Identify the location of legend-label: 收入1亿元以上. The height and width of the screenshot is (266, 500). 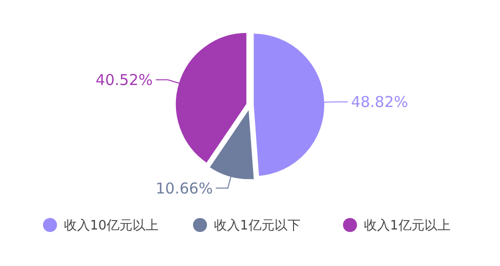
(407, 226).